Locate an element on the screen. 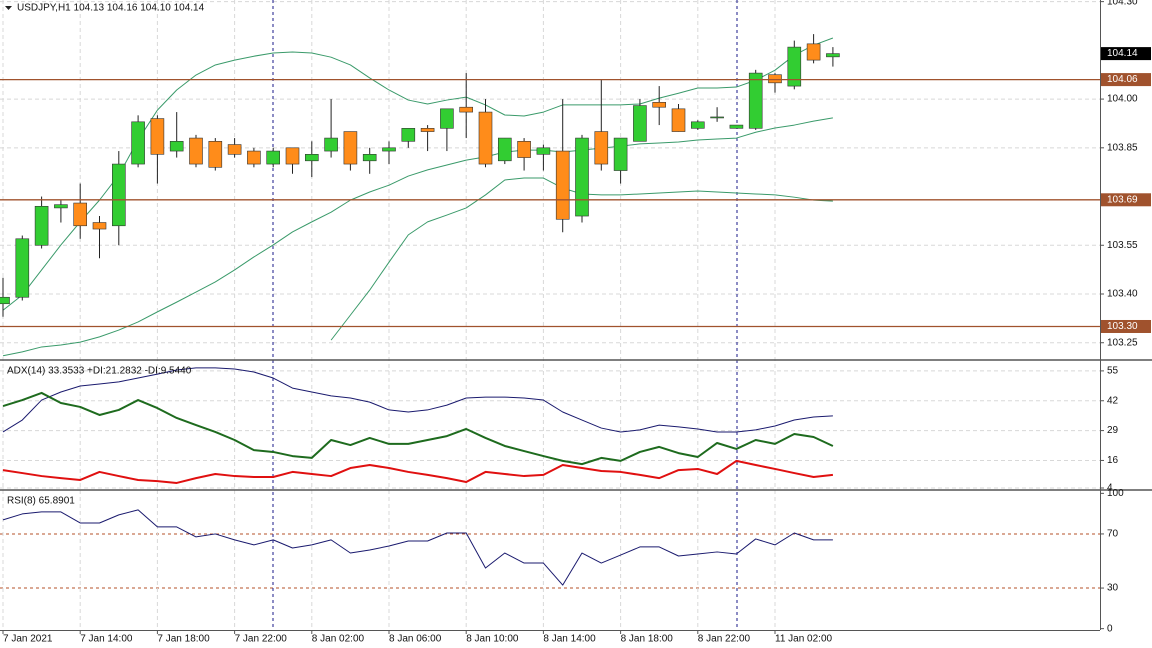 Image resolution: width=1152 pixels, height=648 pixels. y-tick-label: 103.25 is located at coordinates (1122, 342).